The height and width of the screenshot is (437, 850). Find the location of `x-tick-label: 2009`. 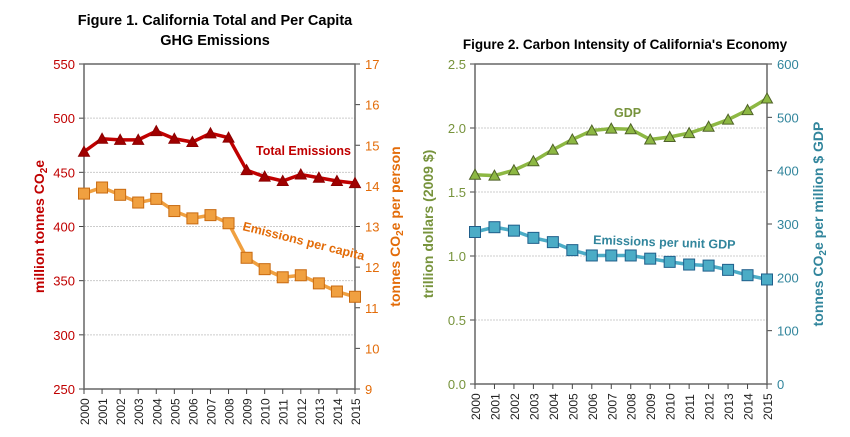

x-tick-label: 2009 is located at coordinates (248, 411).